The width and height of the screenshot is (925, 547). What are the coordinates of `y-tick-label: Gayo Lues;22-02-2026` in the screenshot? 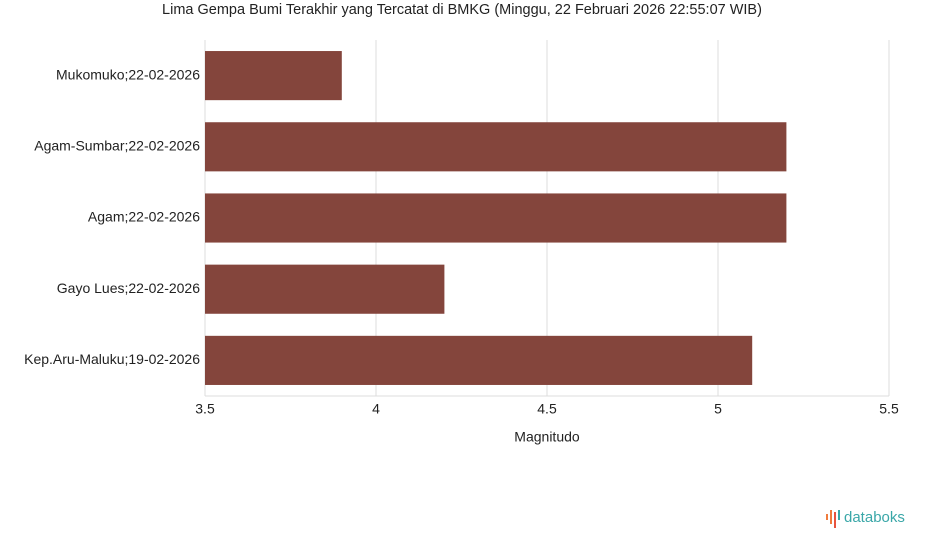 It's located at (128, 288).